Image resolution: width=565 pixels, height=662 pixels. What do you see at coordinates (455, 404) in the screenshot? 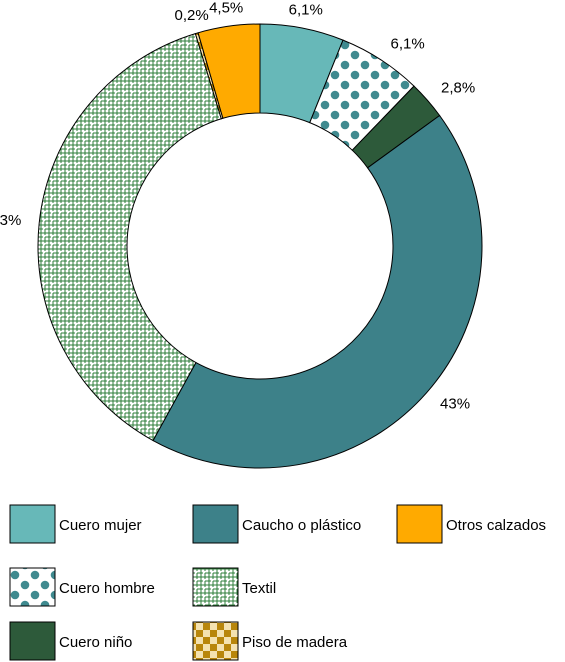
I see `value-label: 43%` at bounding box center [455, 404].